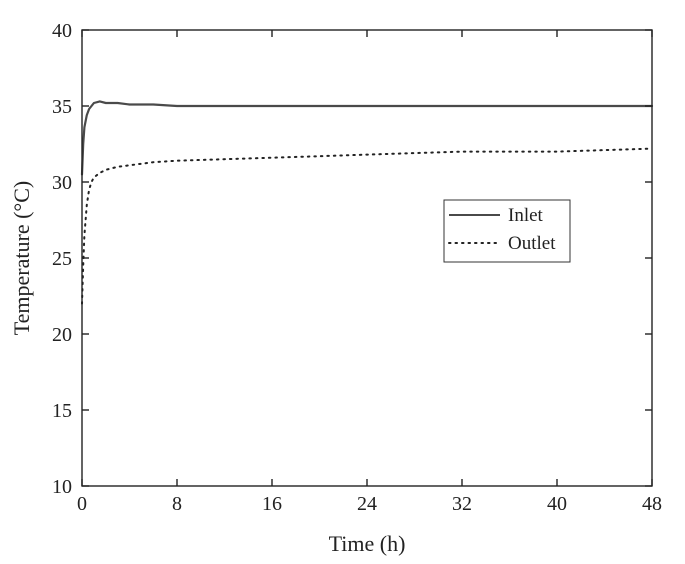 This screenshot has width=685, height=564. Describe the element at coordinates (557, 504) in the screenshot. I see `x-tick-label: 40` at that location.